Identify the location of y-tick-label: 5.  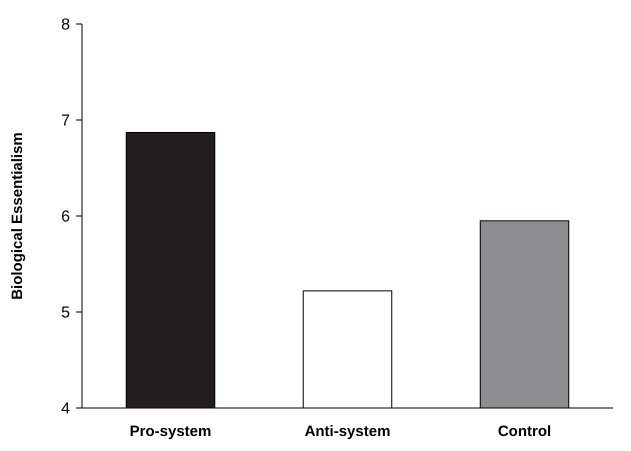
(65, 313).